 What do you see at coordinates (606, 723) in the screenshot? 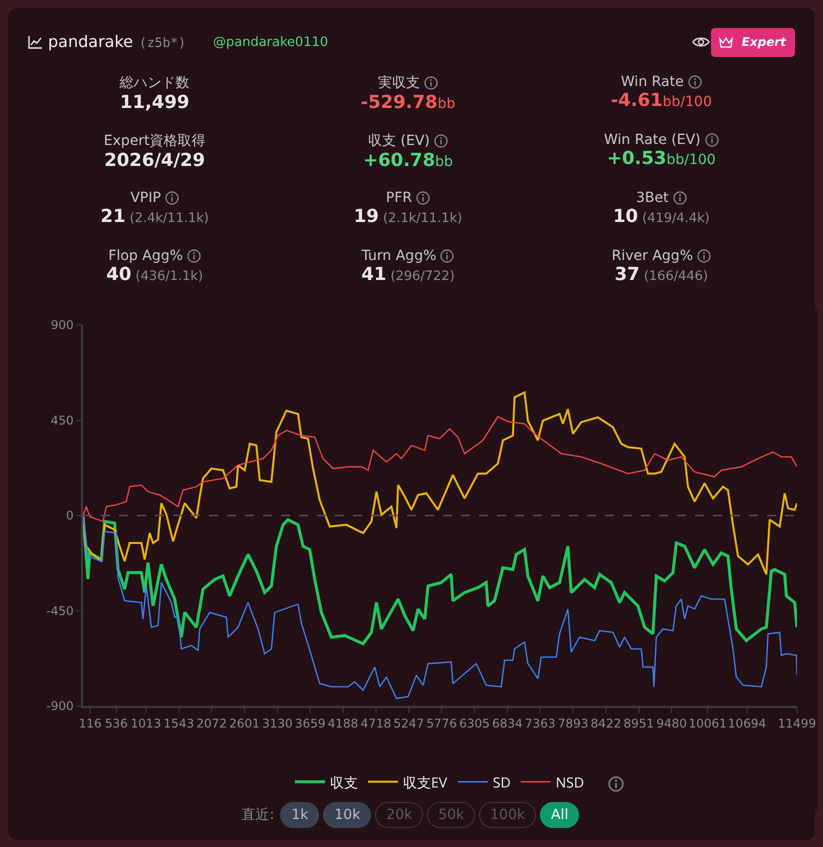
I see `x-tick-label: 8422` at bounding box center [606, 723].